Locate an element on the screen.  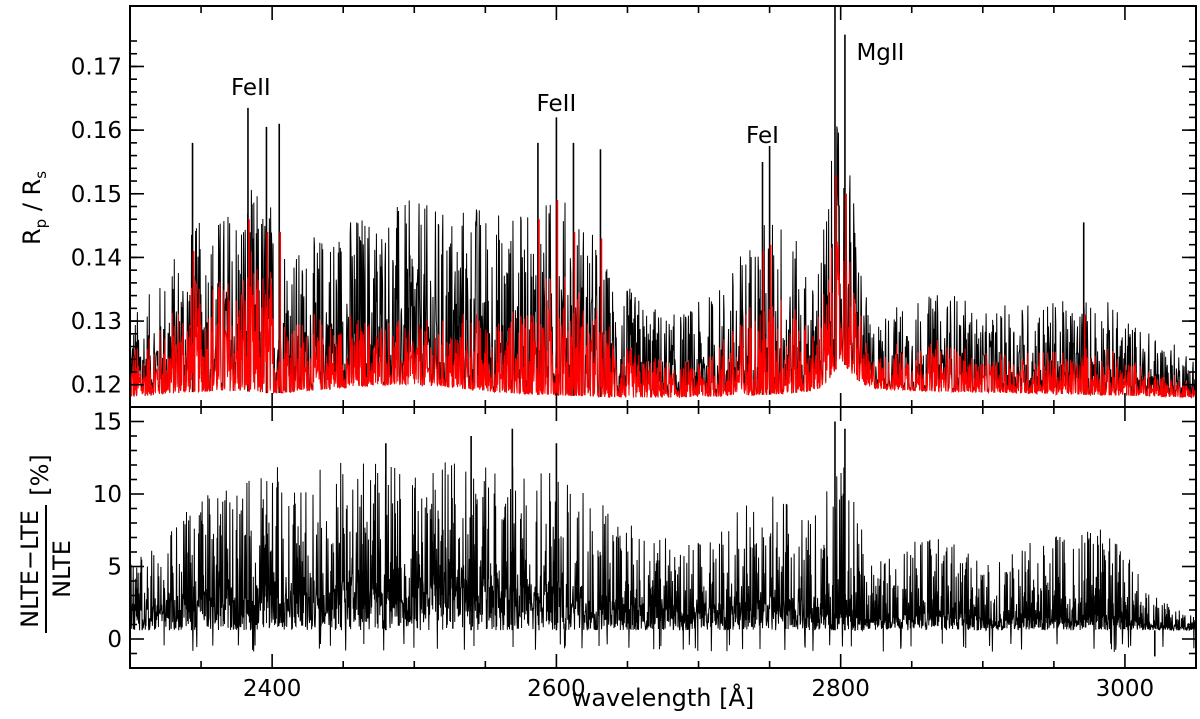
top-ytick-label-4: 0.16 is located at coordinates (96, 131).